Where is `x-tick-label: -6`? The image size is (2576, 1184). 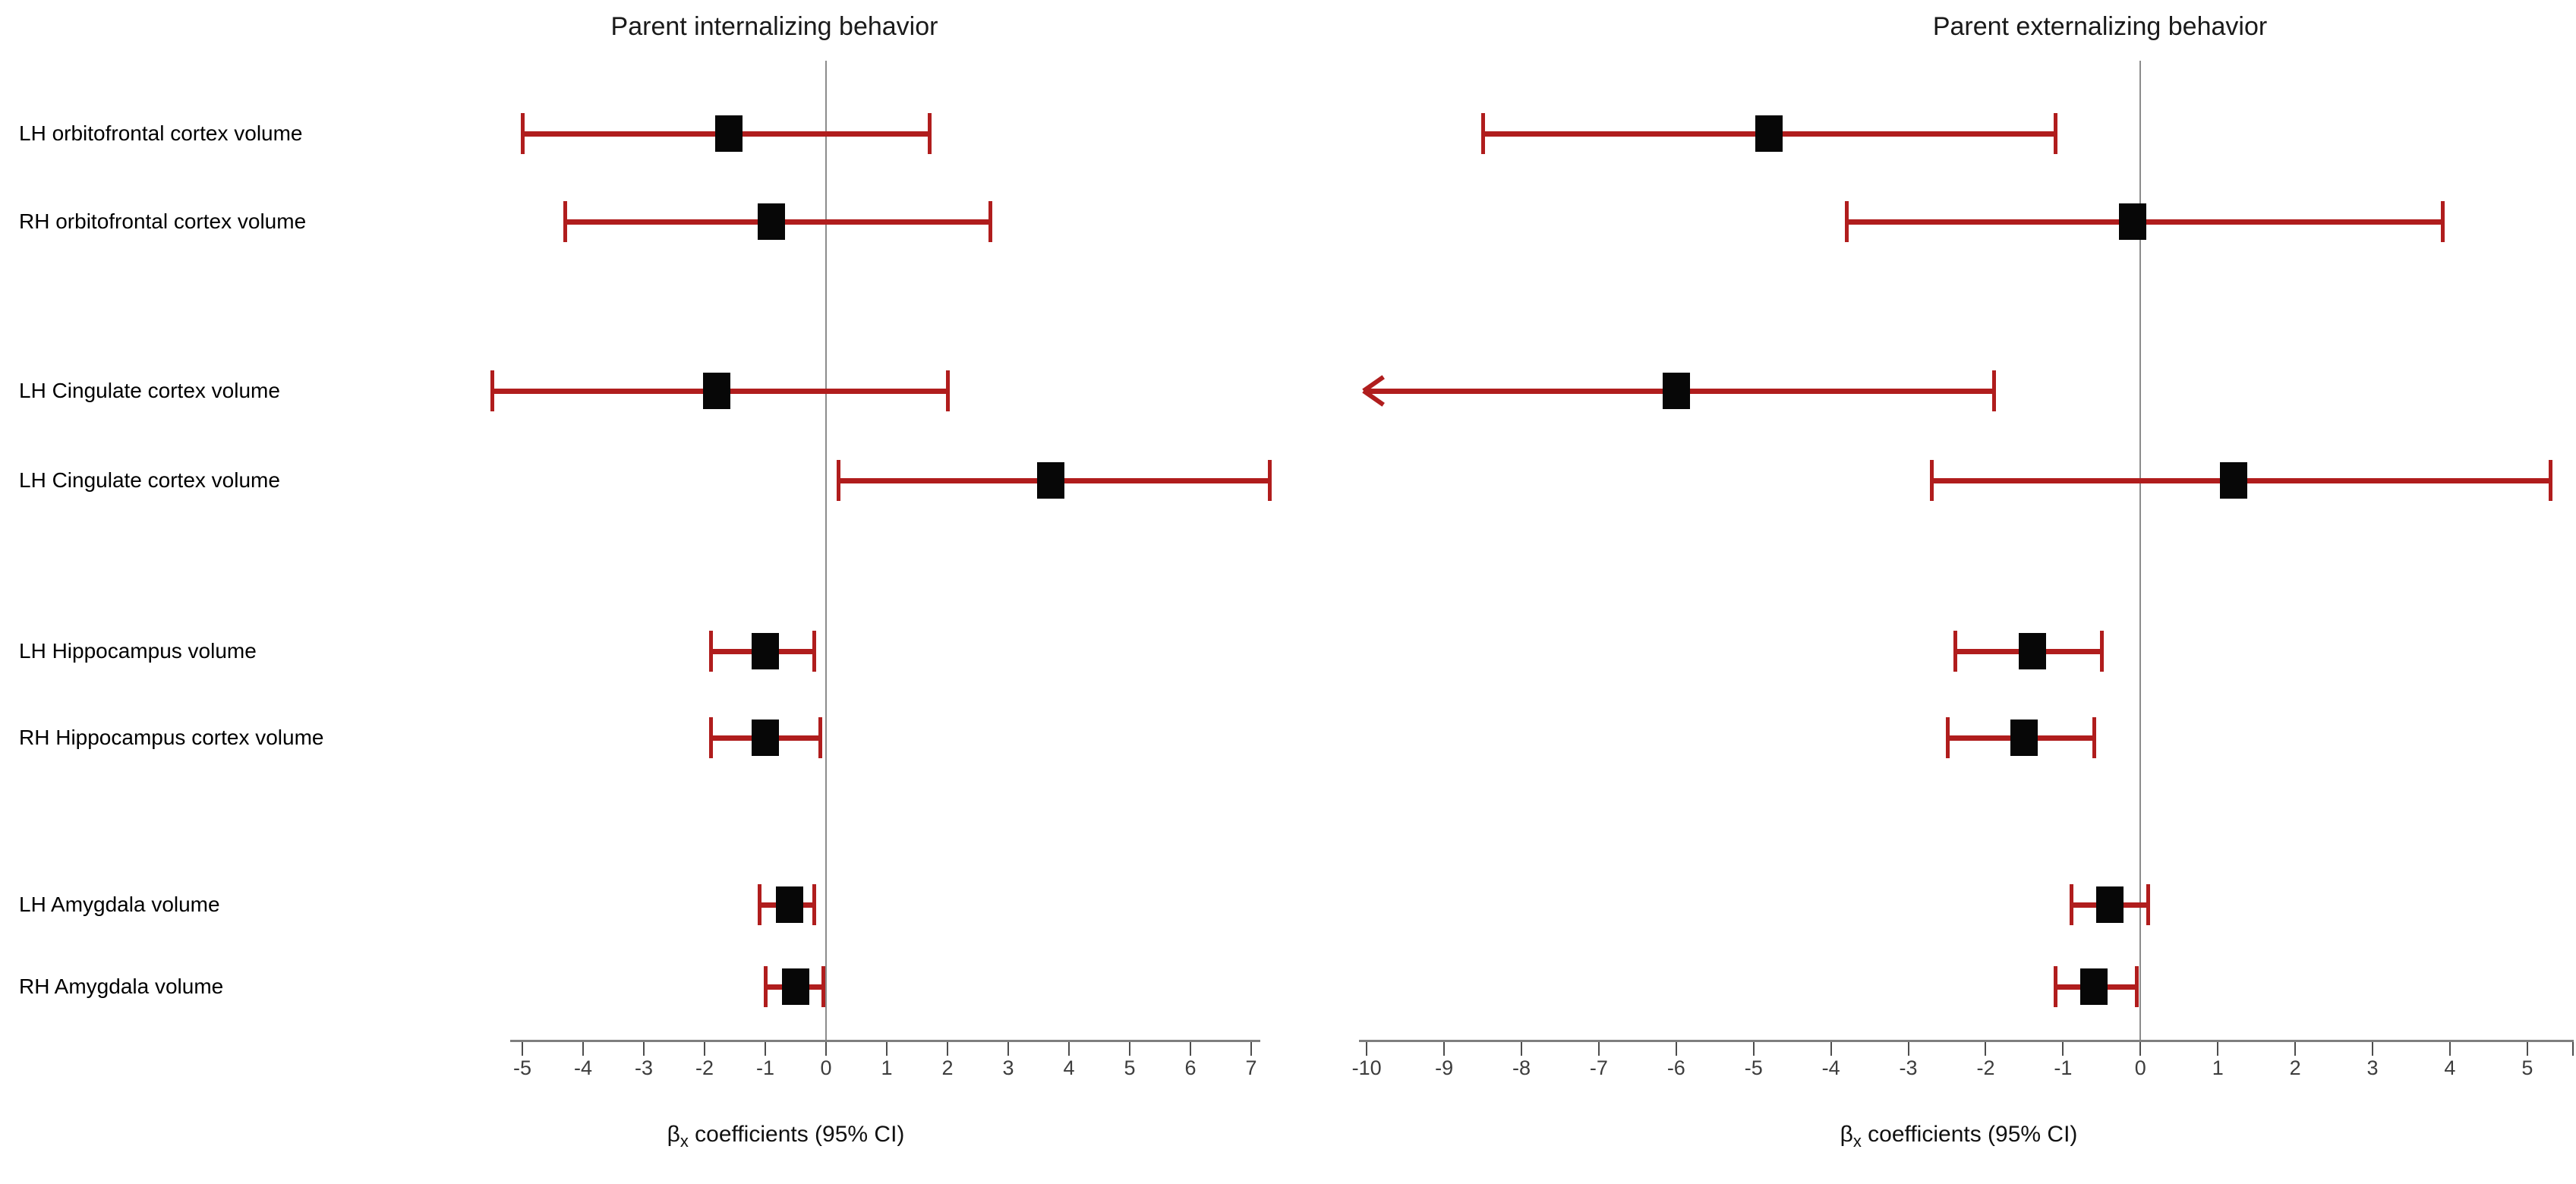 x-tick-label: -6 is located at coordinates (1675, 1067).